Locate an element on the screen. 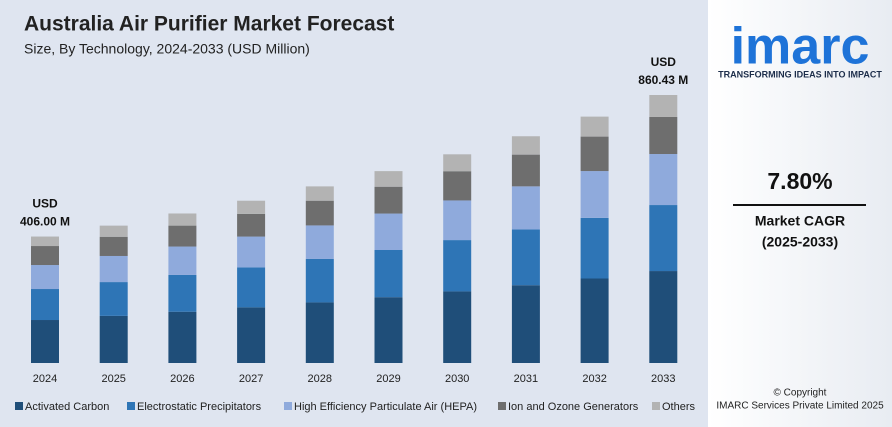 Image resolution: width=892 pixels, height=427 pixels. copyright: © Copyright is located at coordinates (800, 393).